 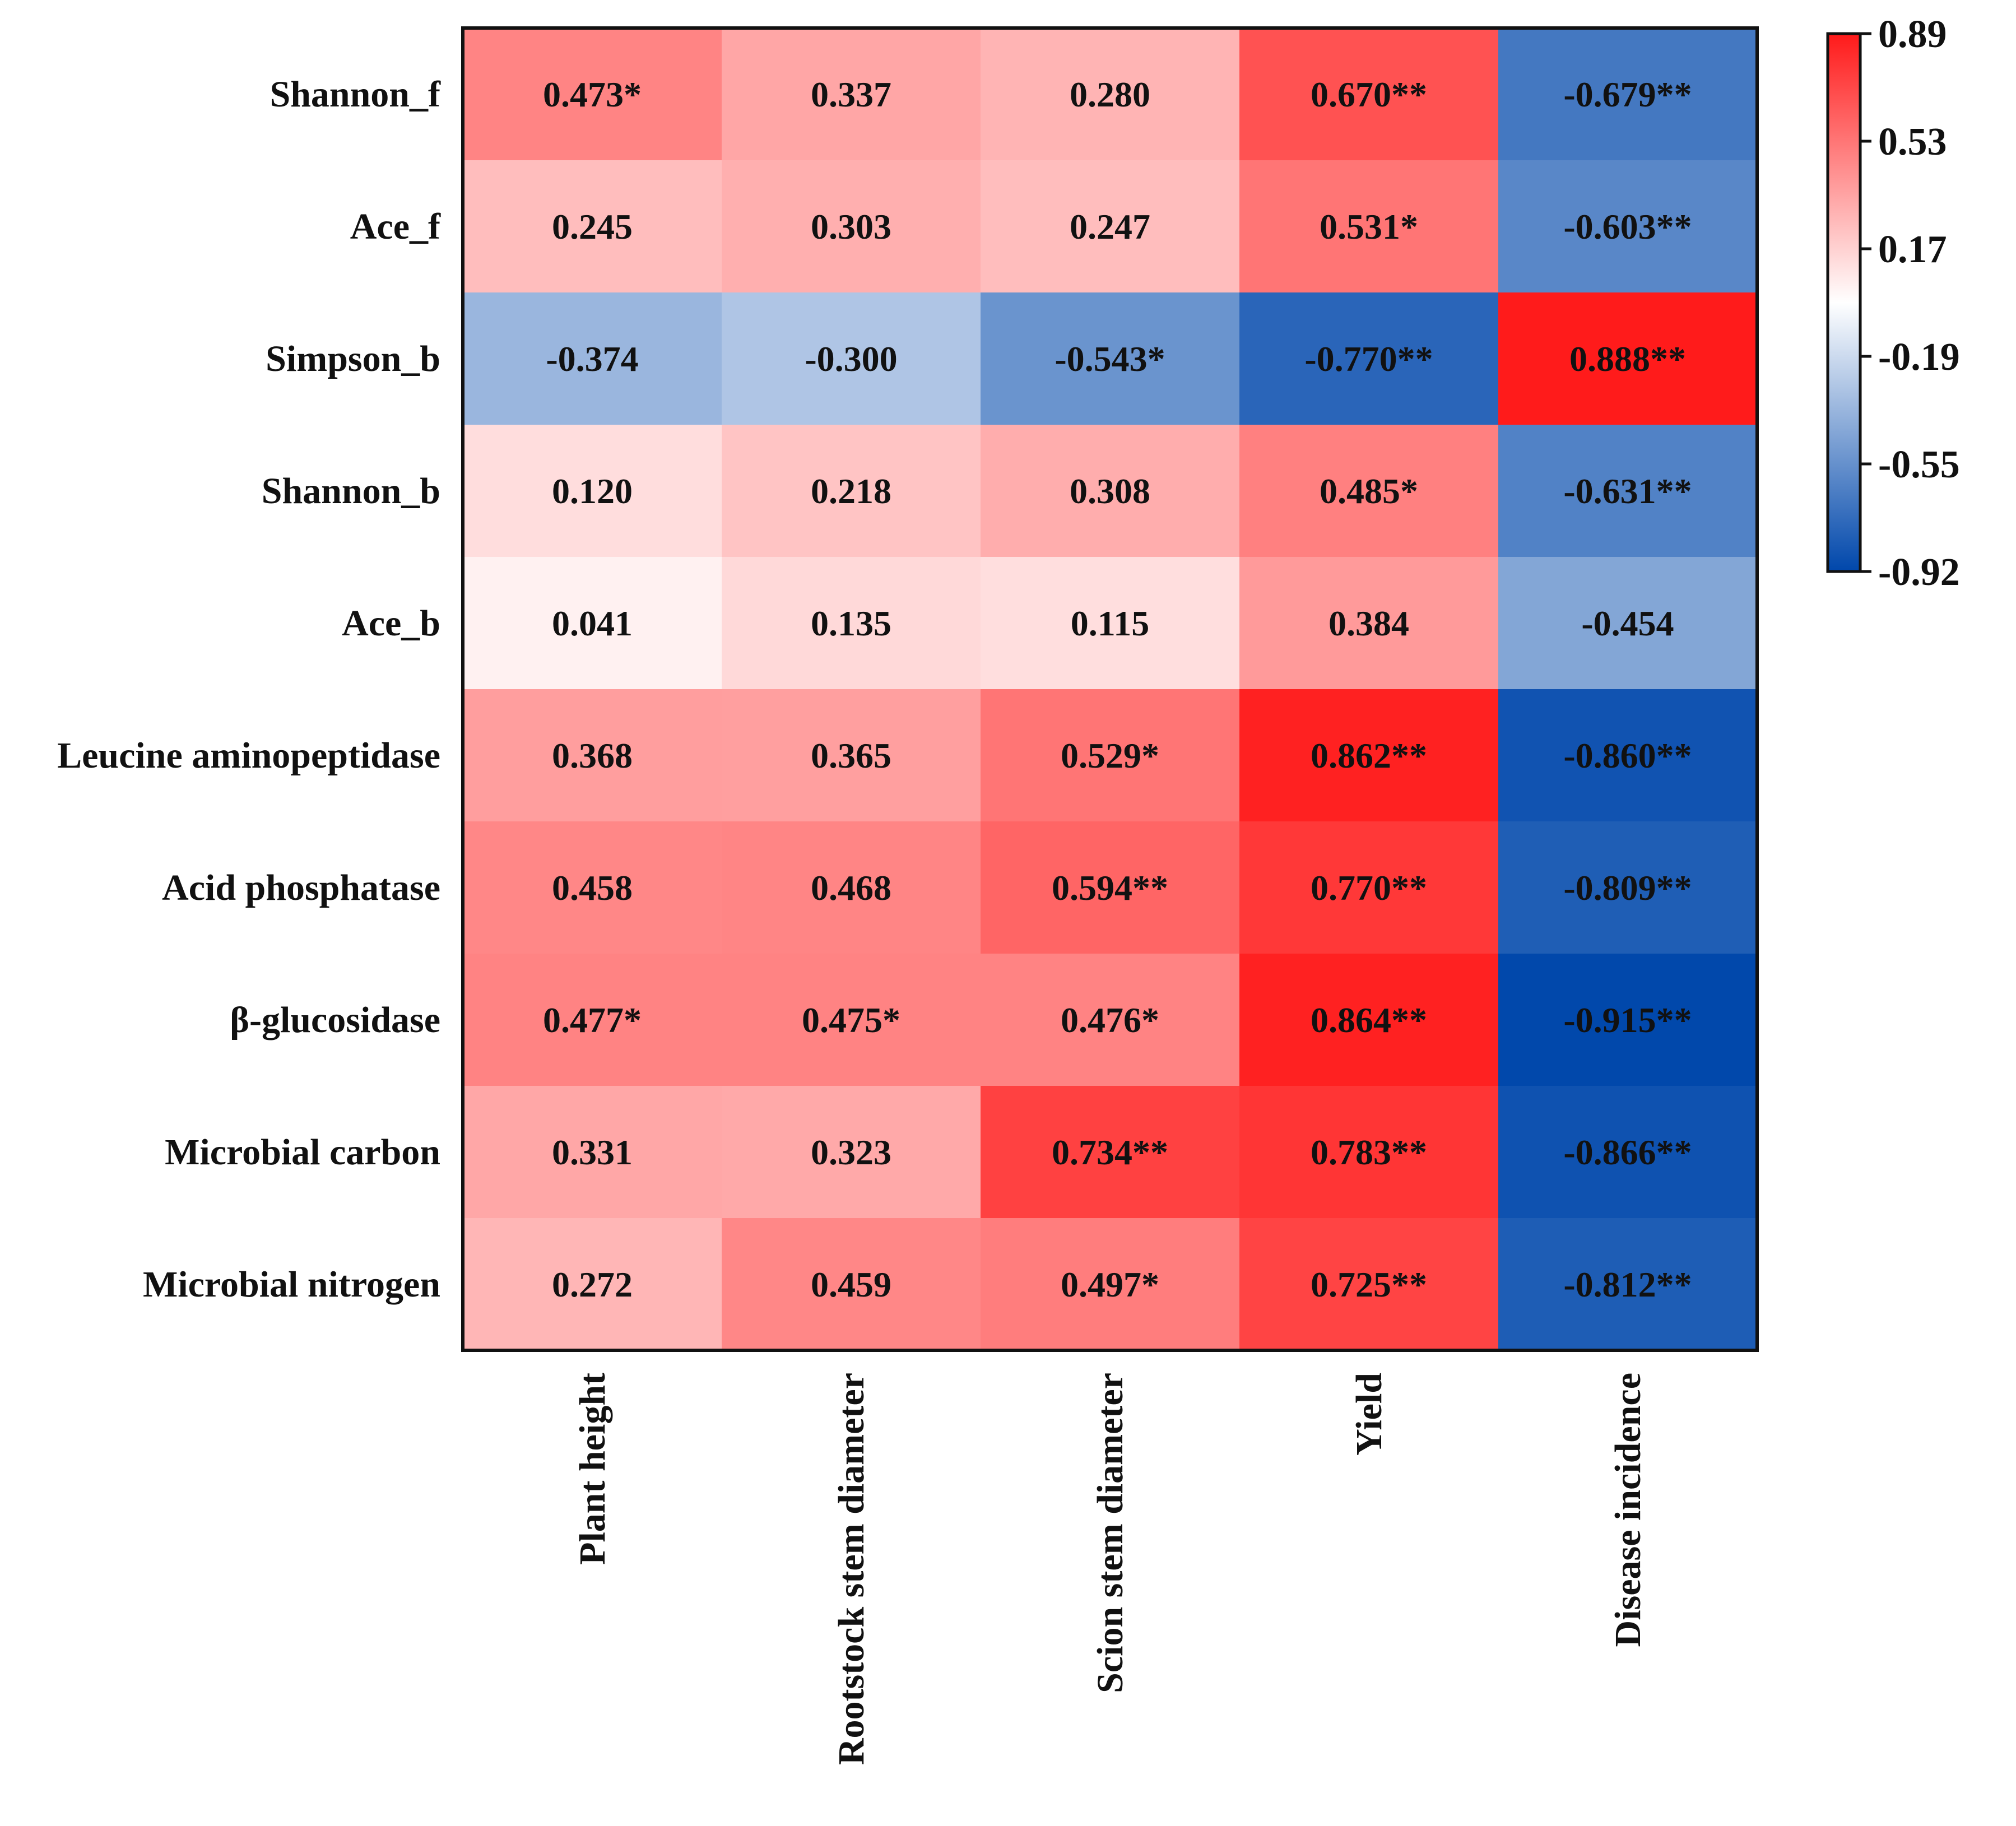 What do you see at coordinates (303, 1152) in the screenshot?
I see `row-label: Microbial carbon` at bounding box center [303, 1152].